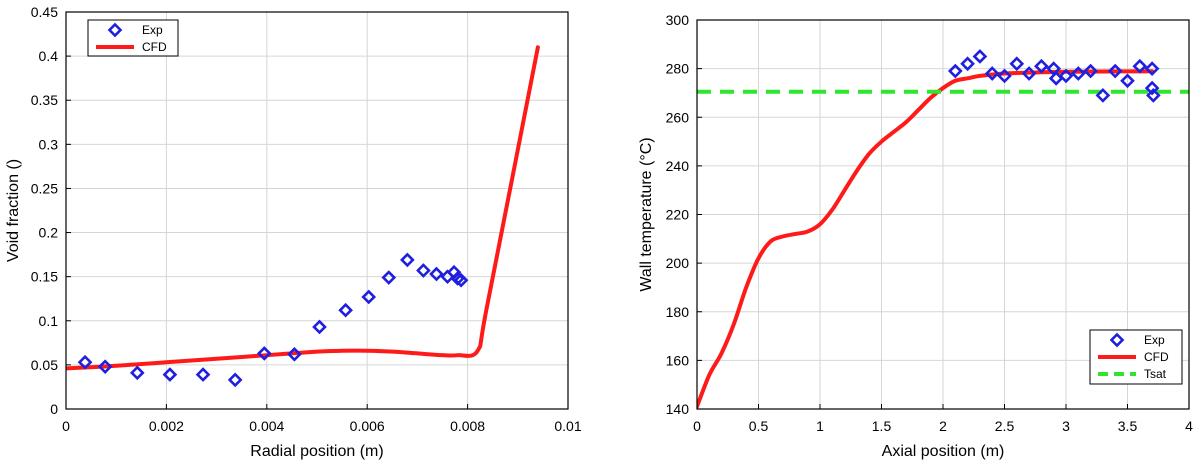 Image resolution: width=1200 pixels, height=462 pixels. Describe the element at coordinates (49, 233) in the screenshot. I see `y-tick-label: 0.2` at that location.